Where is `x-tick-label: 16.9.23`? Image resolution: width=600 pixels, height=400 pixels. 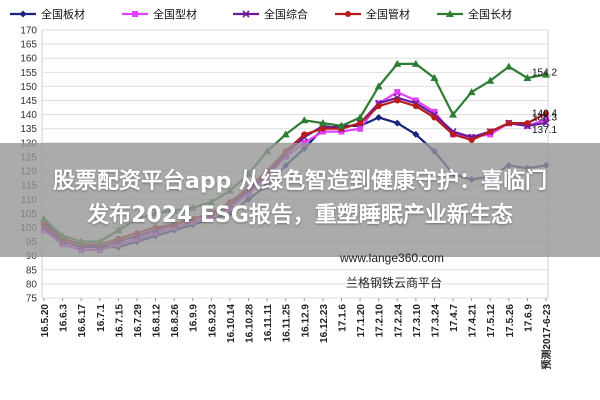 x-tick-label: 16.9.23 is located at coordinates (212, 321).